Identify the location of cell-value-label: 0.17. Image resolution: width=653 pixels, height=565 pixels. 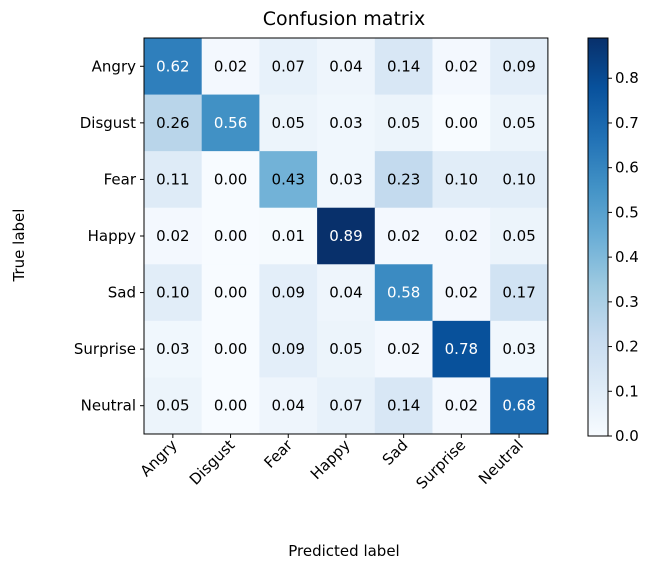
(518, 293).